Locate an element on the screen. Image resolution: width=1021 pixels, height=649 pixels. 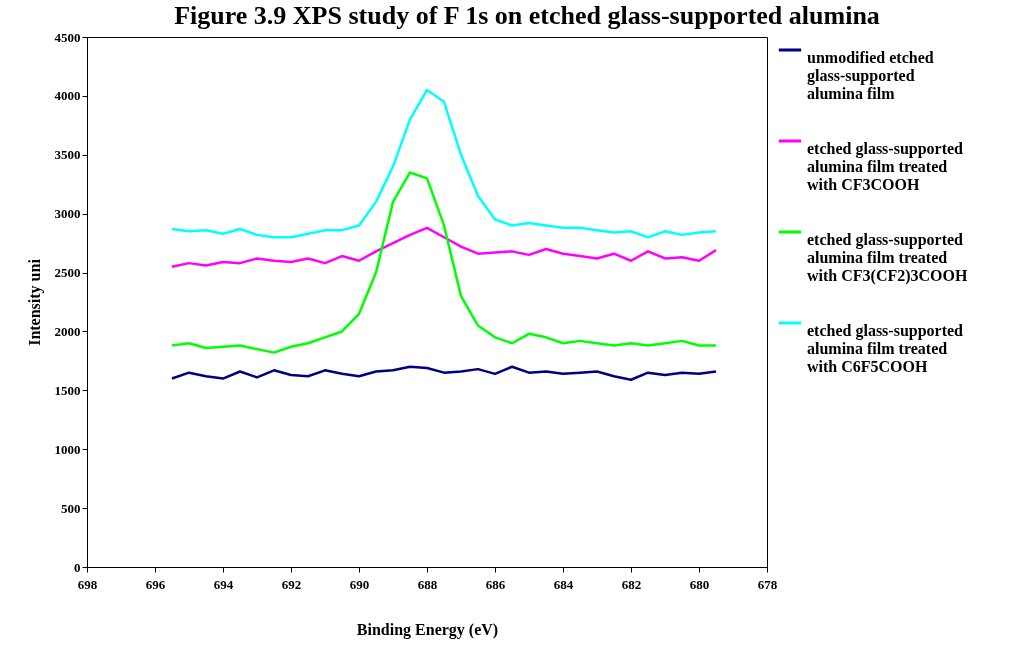
y-axis-title: Intensity uni is located at coordinates (34, 302).